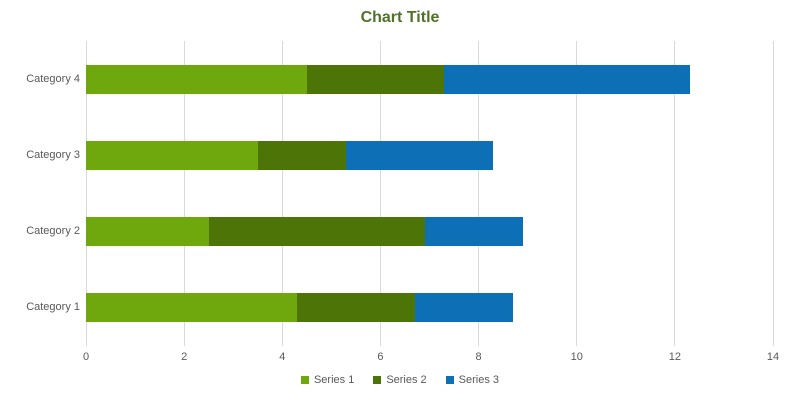 This screenshot has height=405, width=800. What do you see at coordinates (53, 78) in the screenshot?
I see `category-axis-tick-label: Category 4` at bounding box center [53, 78].